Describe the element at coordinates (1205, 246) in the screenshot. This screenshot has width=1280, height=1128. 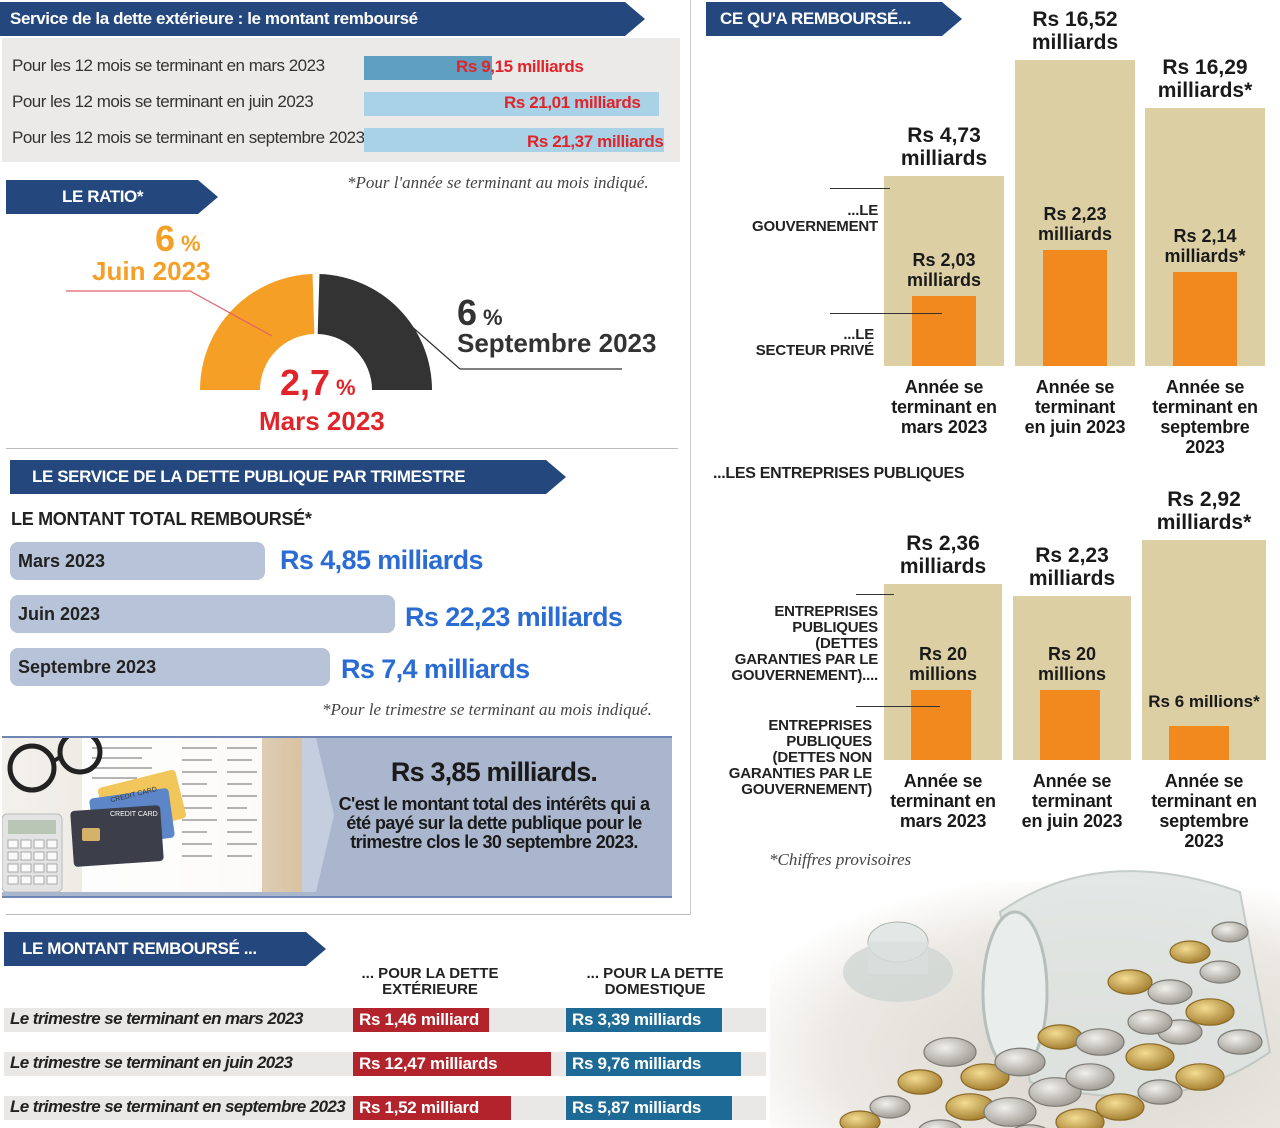
I see `private-value-label: Rs 2,14 milliards*` at that location.